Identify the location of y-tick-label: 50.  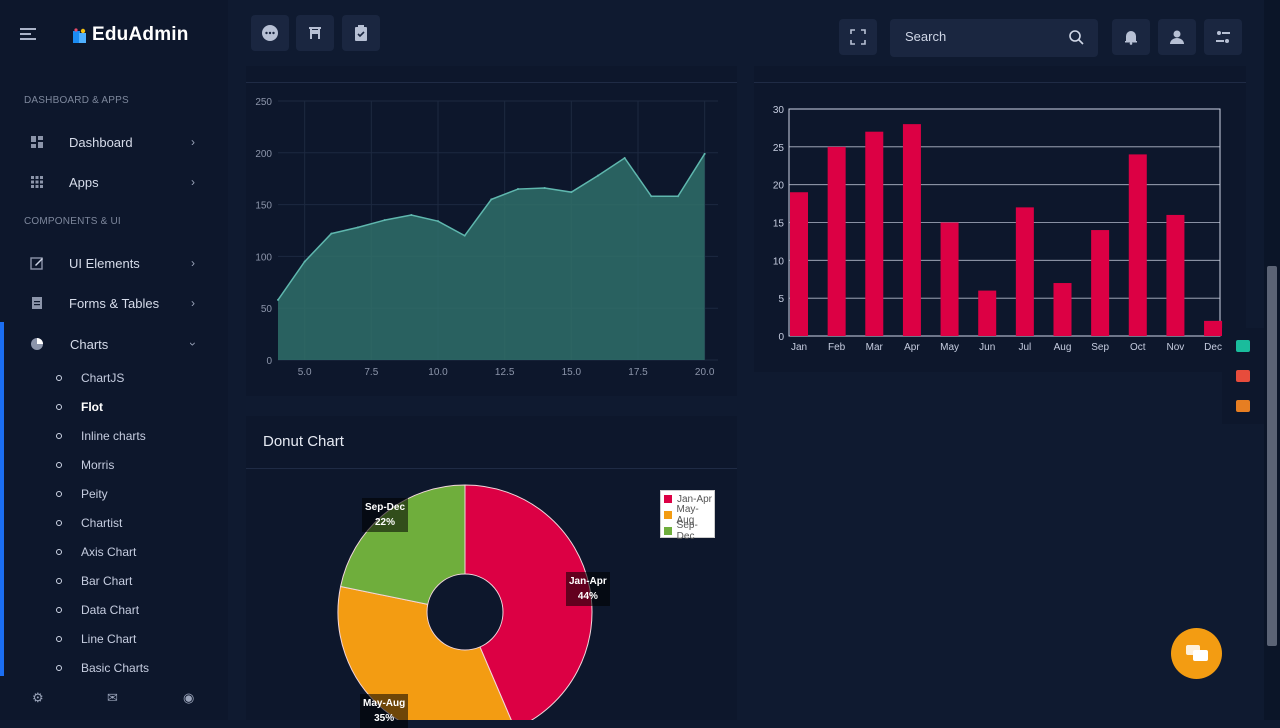
(267, 309).